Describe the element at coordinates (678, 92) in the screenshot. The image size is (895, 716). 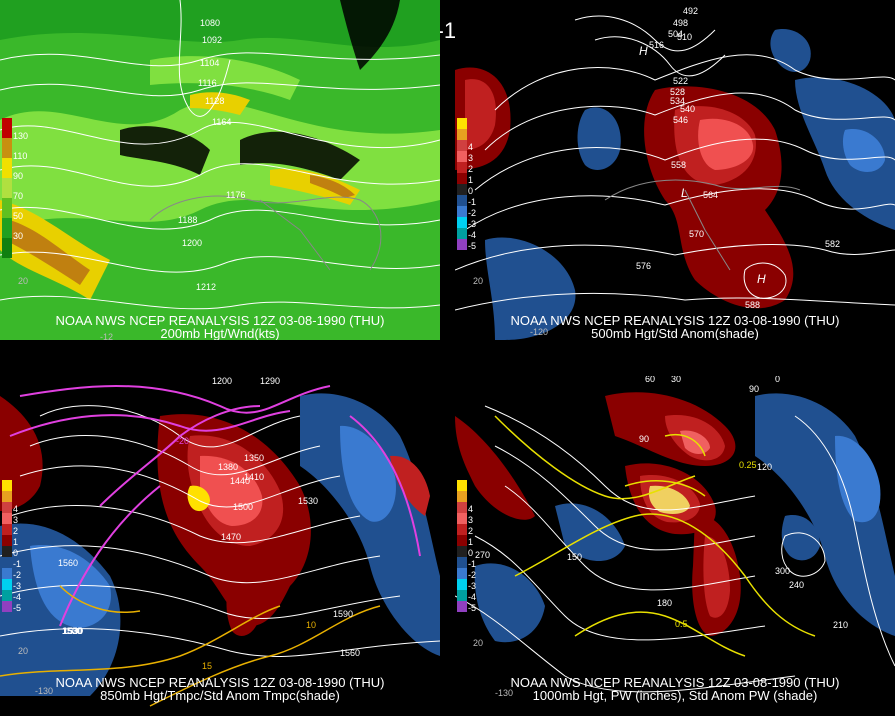
I see `contour-label: 528` at that location.